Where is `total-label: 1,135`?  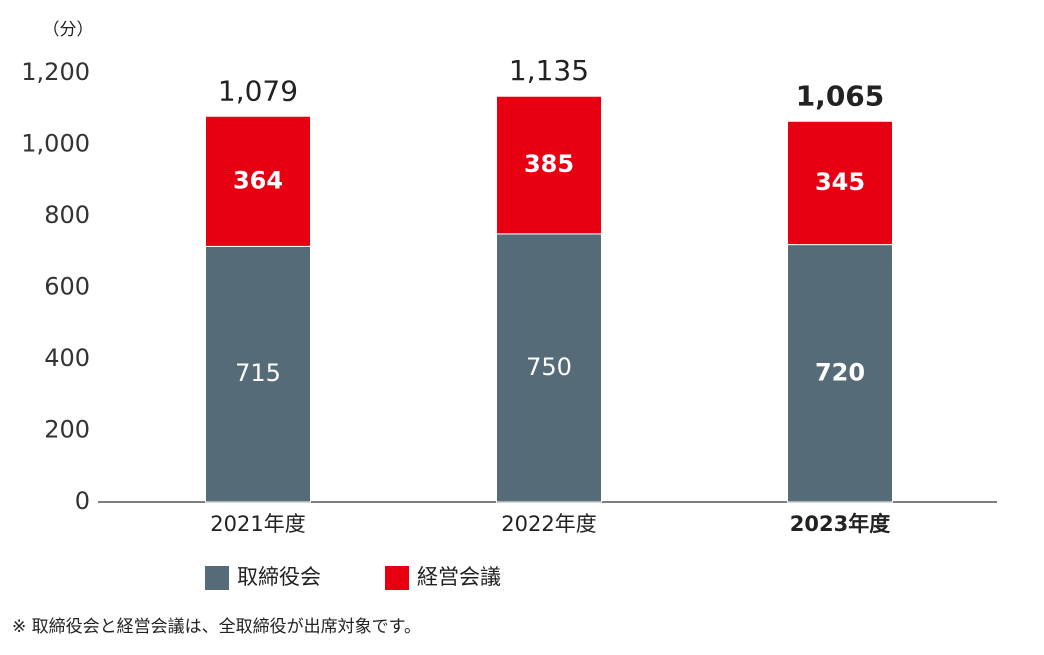 total-label: 1,135 is located at coordinates (549, 70).